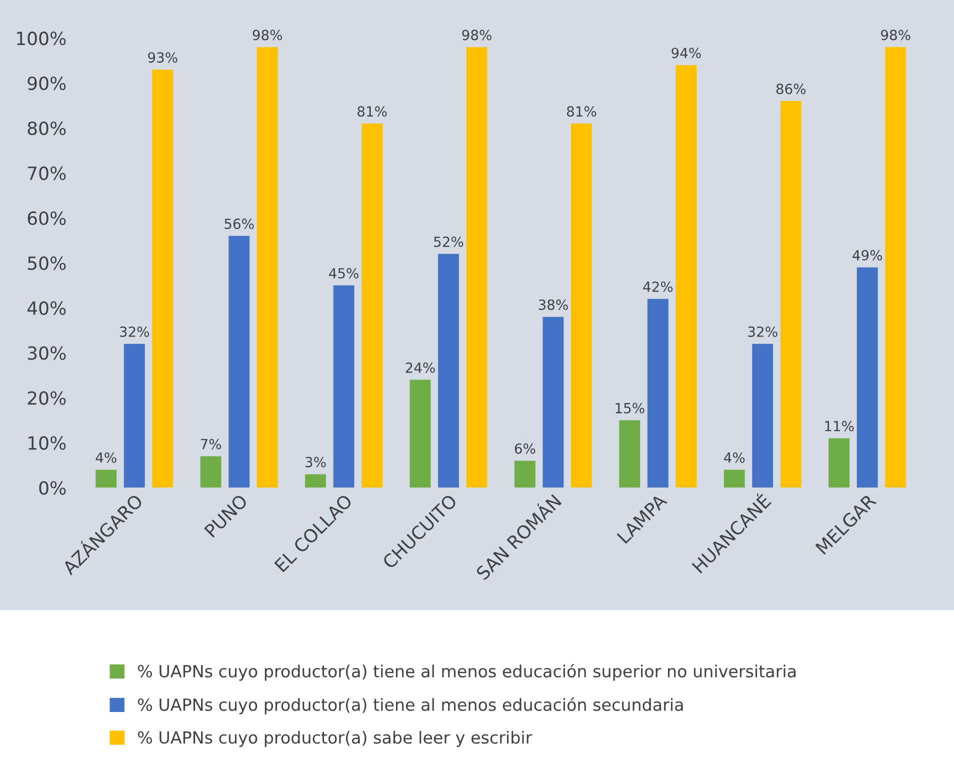 The height and width of the screenshot is (762, 954). Describe the element at coordinates (41, 39) in the screenshot. I see `y-tick-label: 100%` at that location.